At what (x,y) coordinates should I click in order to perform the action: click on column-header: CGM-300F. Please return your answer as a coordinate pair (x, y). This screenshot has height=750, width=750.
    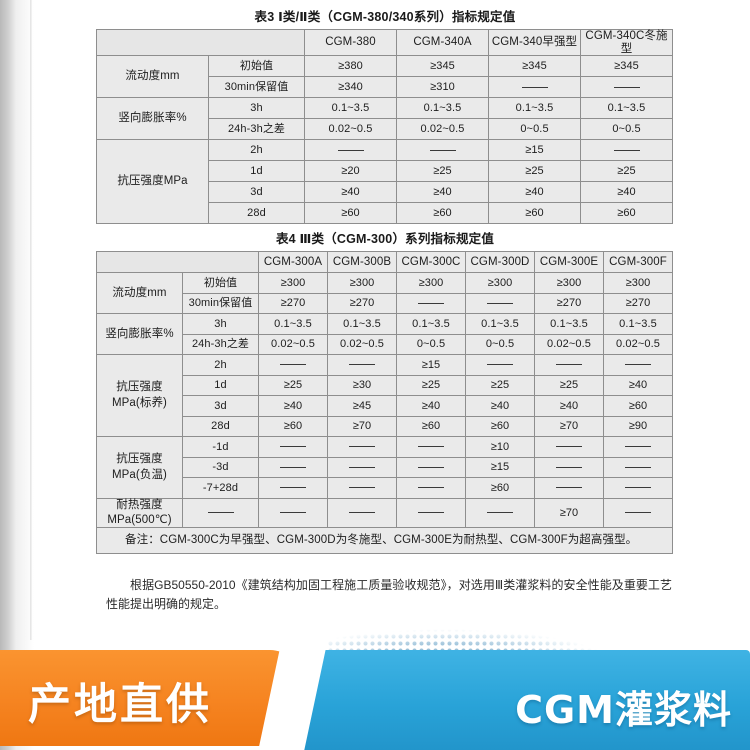
    Looking at the image, I should click on (638, 262).